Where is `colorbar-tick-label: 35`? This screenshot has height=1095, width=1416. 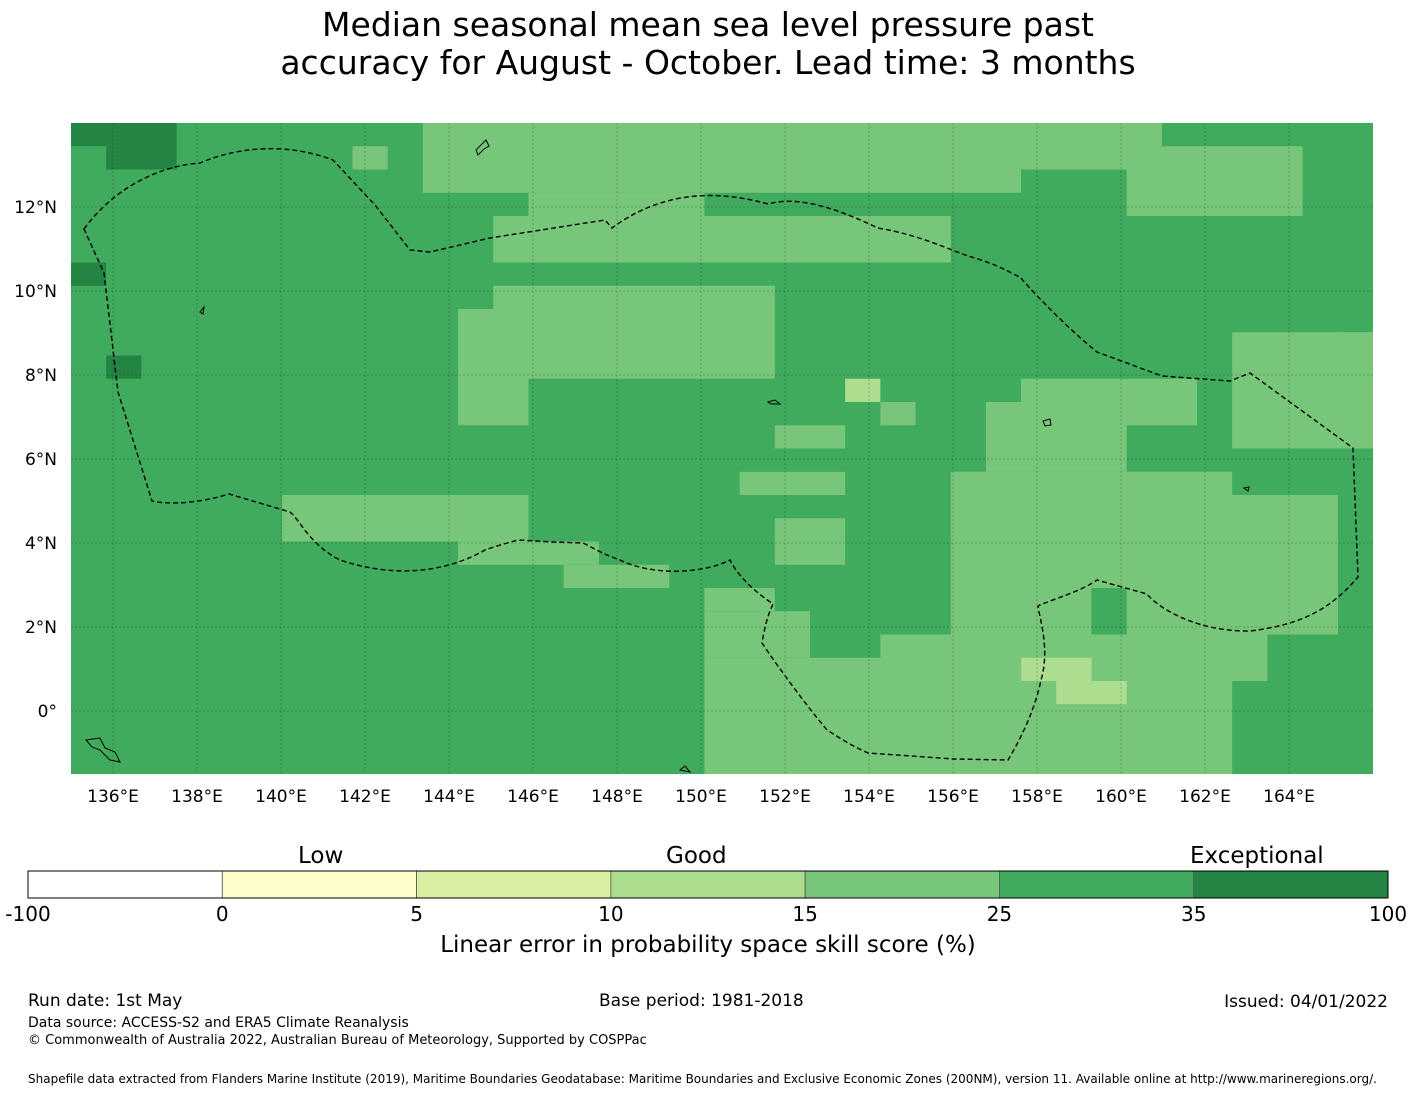 colorbar-tick-label: 35 is located at coordinates (1193, 914).